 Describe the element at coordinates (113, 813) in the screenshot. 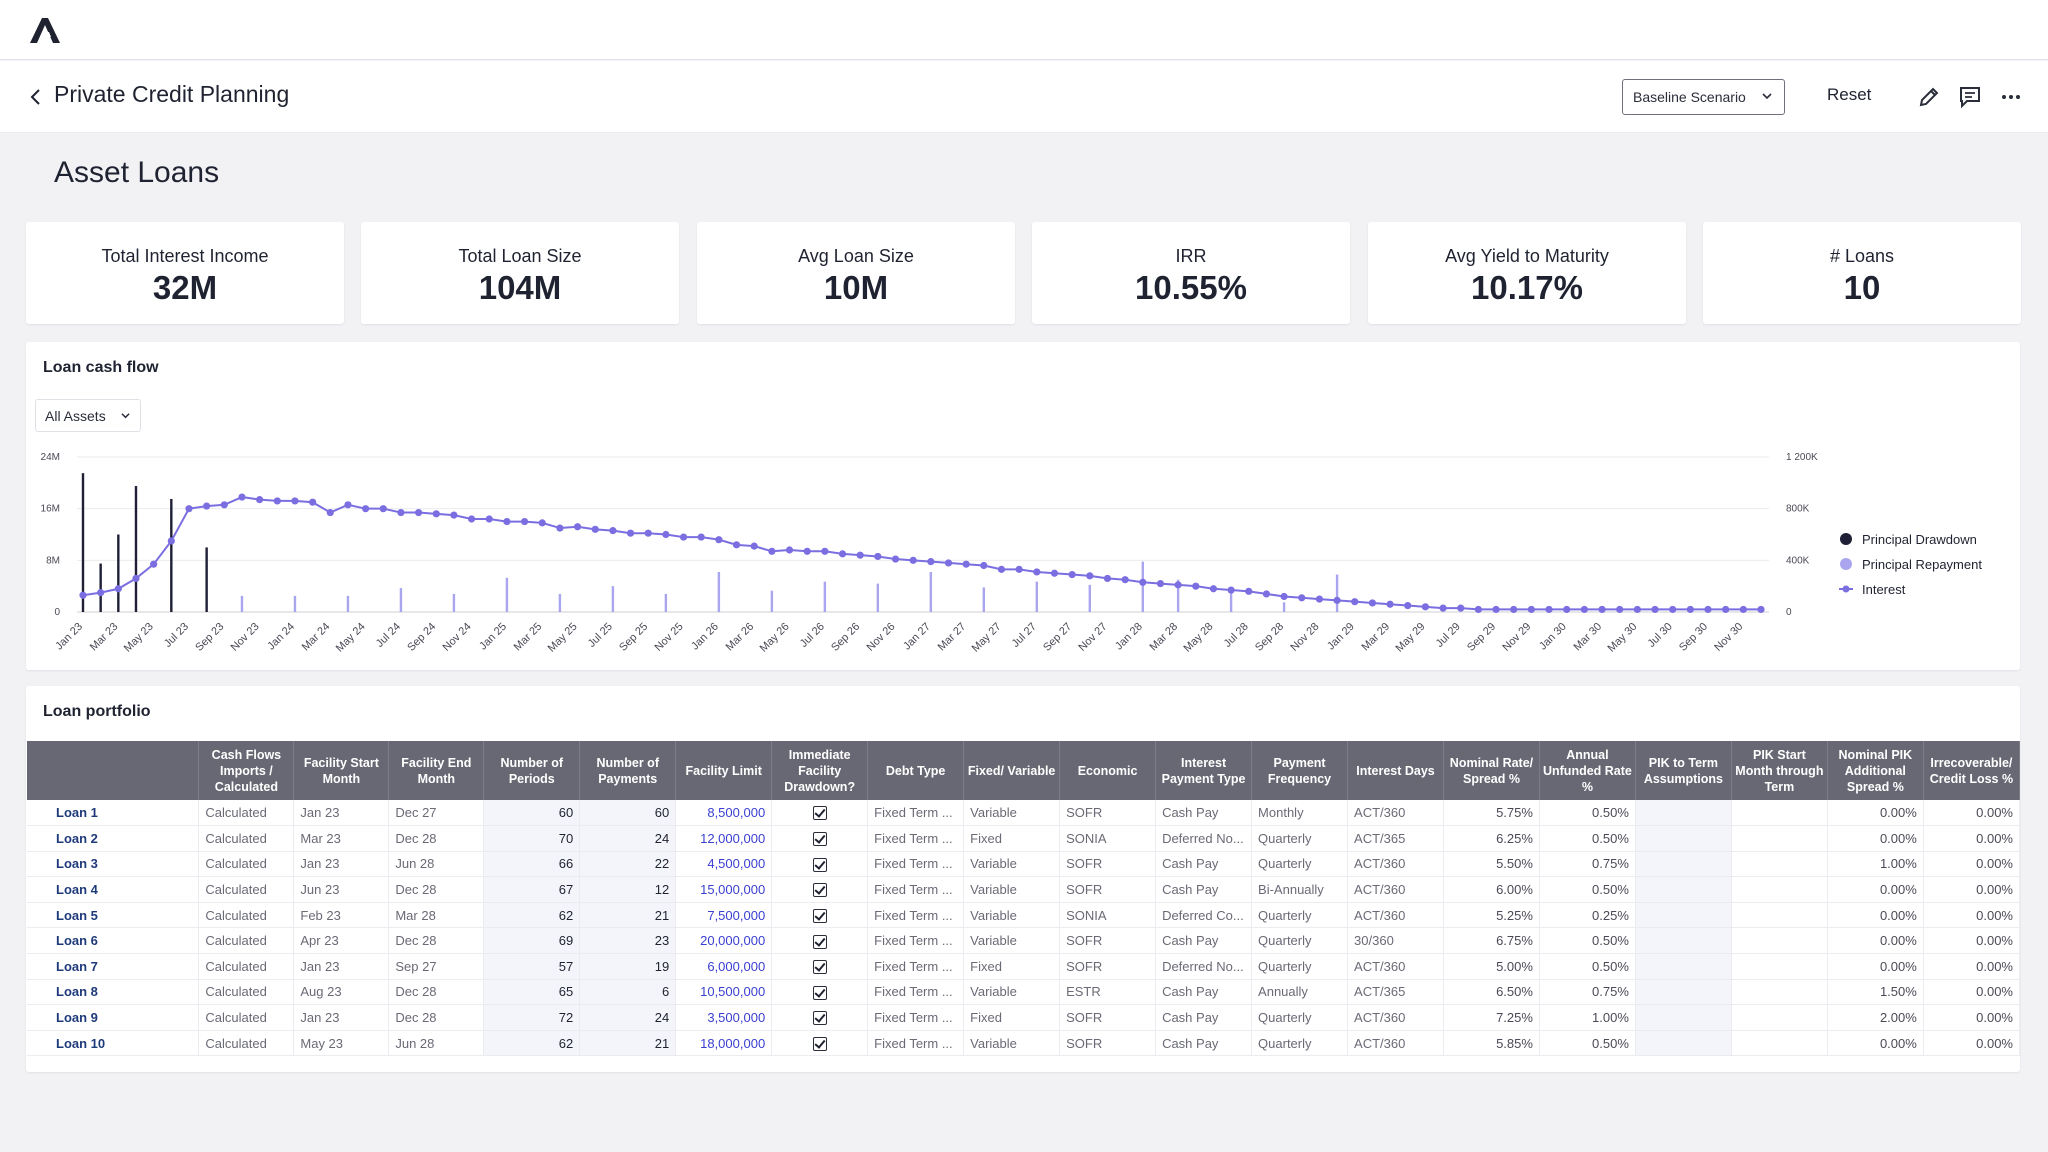

I see `cell-name: Loan 1` at that location.